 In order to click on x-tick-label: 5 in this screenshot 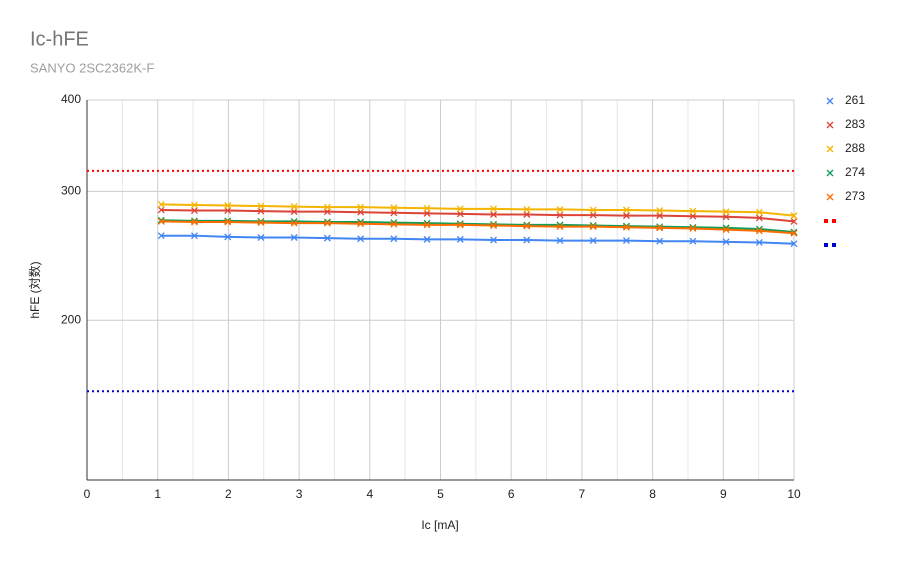, I will do `click(440, 494)`.